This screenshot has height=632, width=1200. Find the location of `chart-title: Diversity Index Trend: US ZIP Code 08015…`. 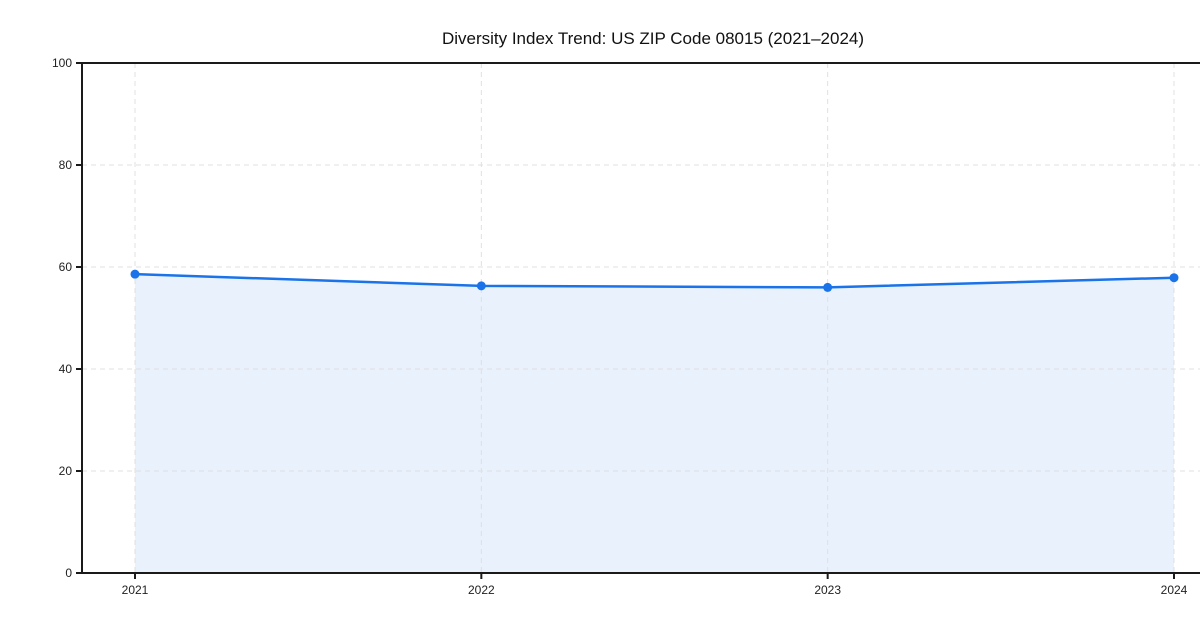

chart-title: Diversity Index Trend: US ZIP Code 08015… is located at coordinates (653, 38).